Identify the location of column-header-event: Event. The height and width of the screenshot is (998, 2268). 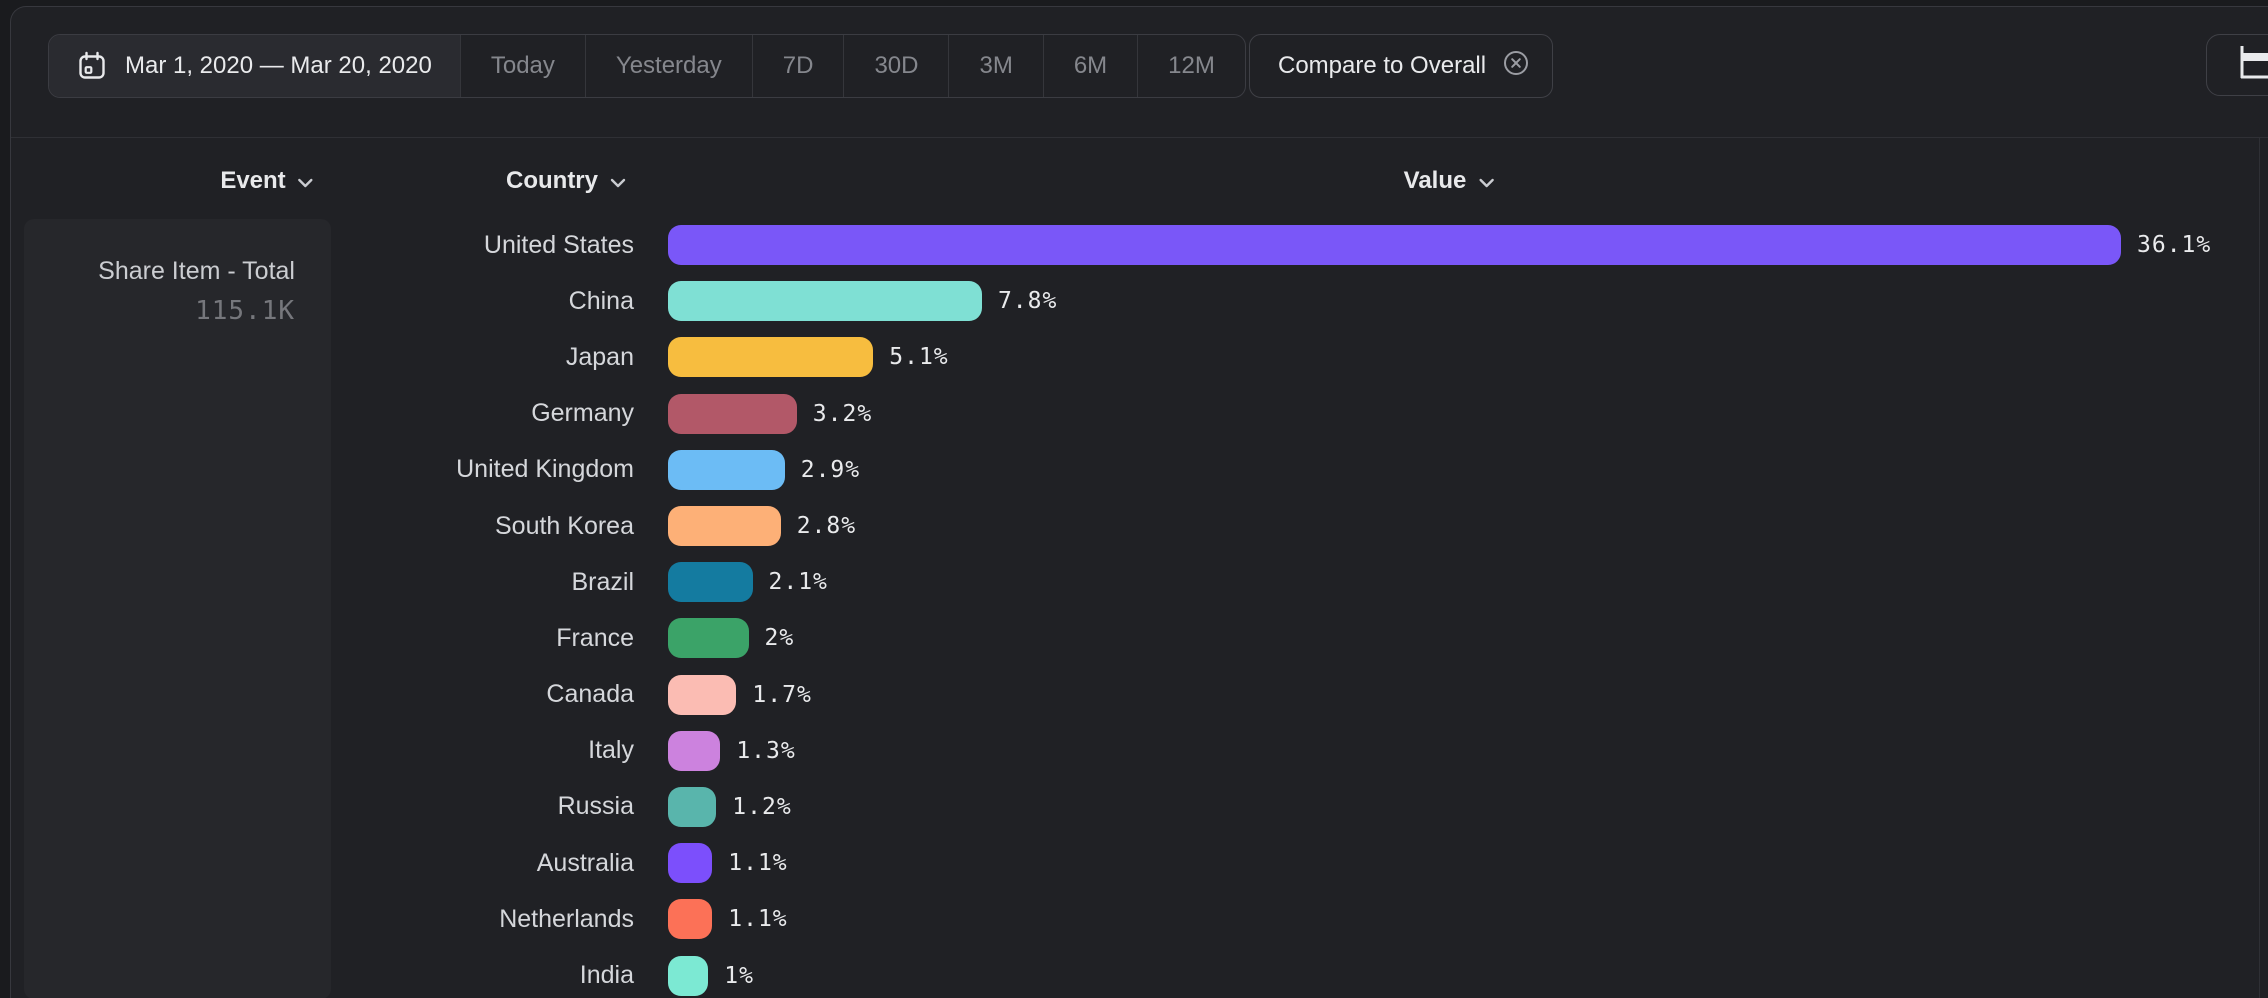
(266, 181).